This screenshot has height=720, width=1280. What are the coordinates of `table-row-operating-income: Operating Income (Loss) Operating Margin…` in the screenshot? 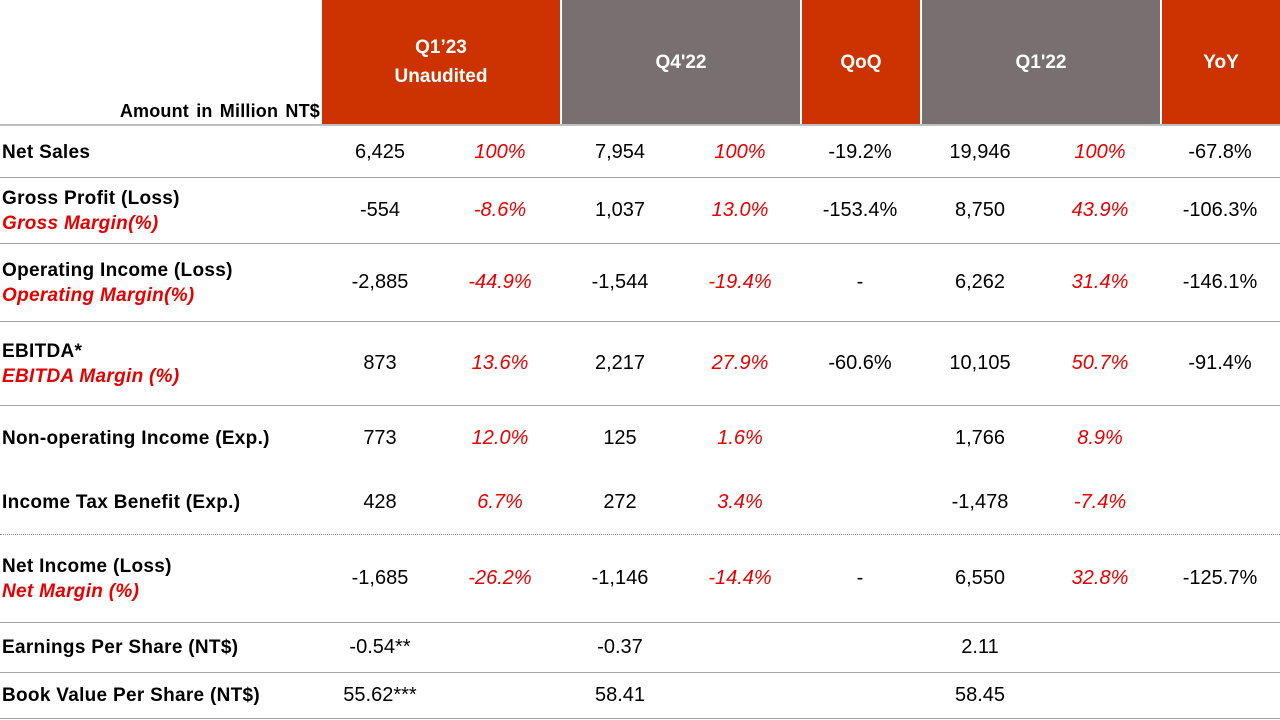 It's located at (640, 282).